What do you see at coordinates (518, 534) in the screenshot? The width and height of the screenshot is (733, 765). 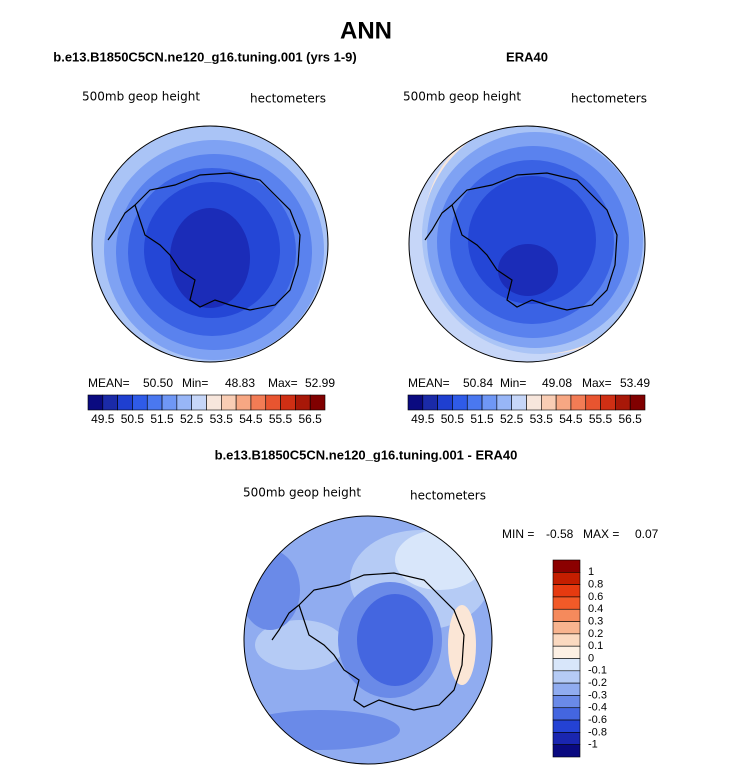 I see `stat-label: MIN =` at bounding box center [518, 534].